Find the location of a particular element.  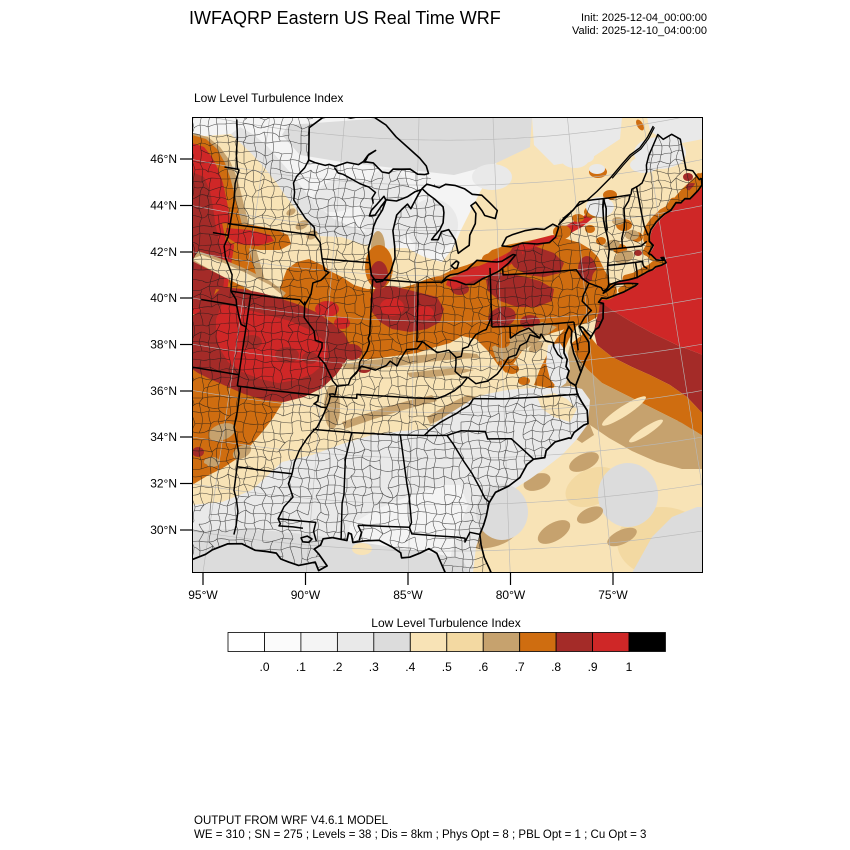

svg-text: .8 is located at coordinates (556, 667).